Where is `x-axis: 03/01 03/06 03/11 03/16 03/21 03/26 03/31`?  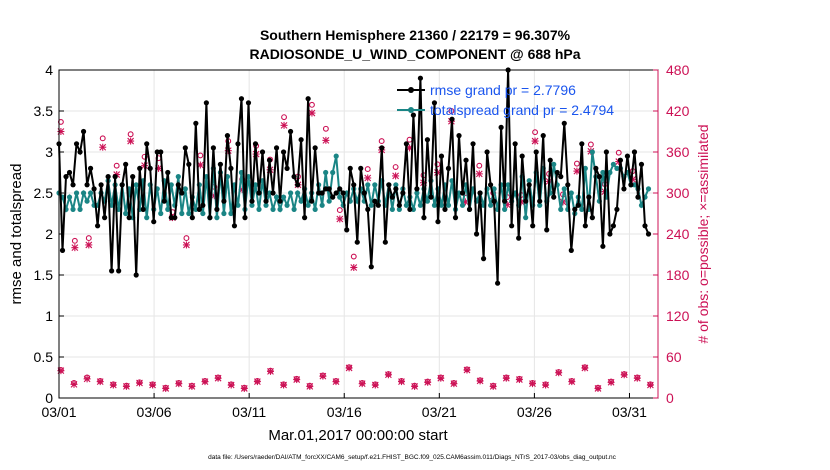
x-axis: 03/01 03/06 03/11 03/16 03/21 03/26 03/31 is located at coordinates (344, 406).